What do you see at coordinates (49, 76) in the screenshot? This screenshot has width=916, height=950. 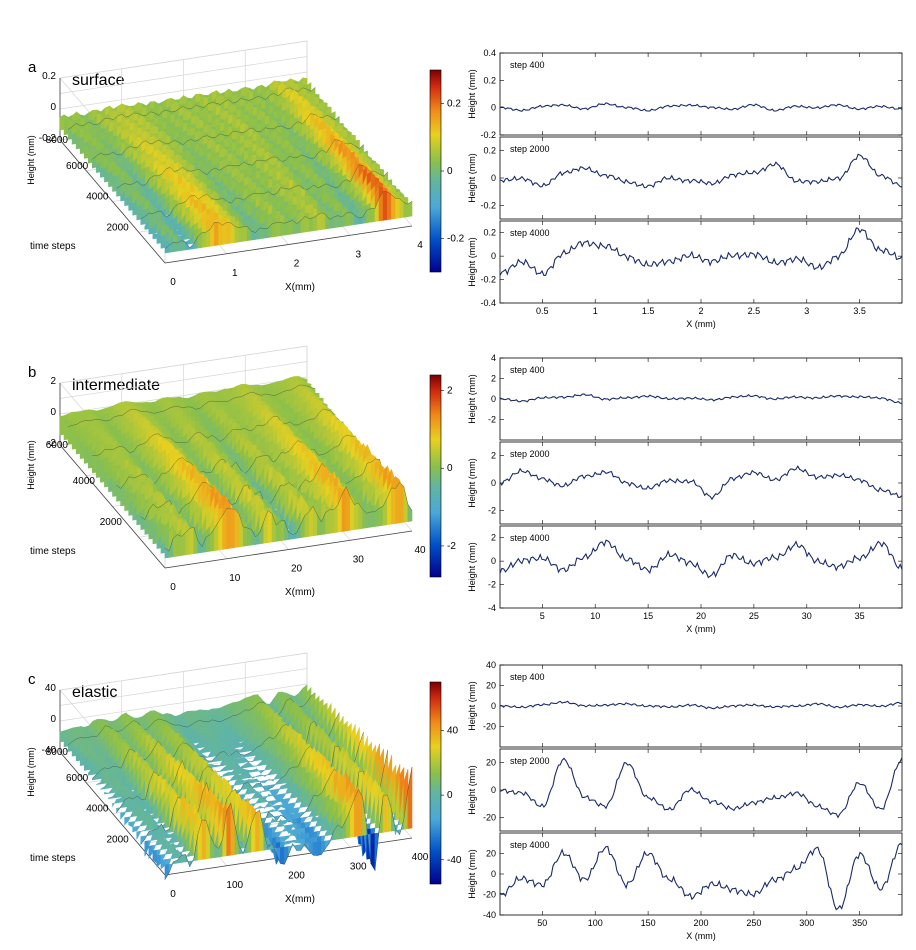 I see `z-tick-label: 0.2` at bounding box center [49, 76].